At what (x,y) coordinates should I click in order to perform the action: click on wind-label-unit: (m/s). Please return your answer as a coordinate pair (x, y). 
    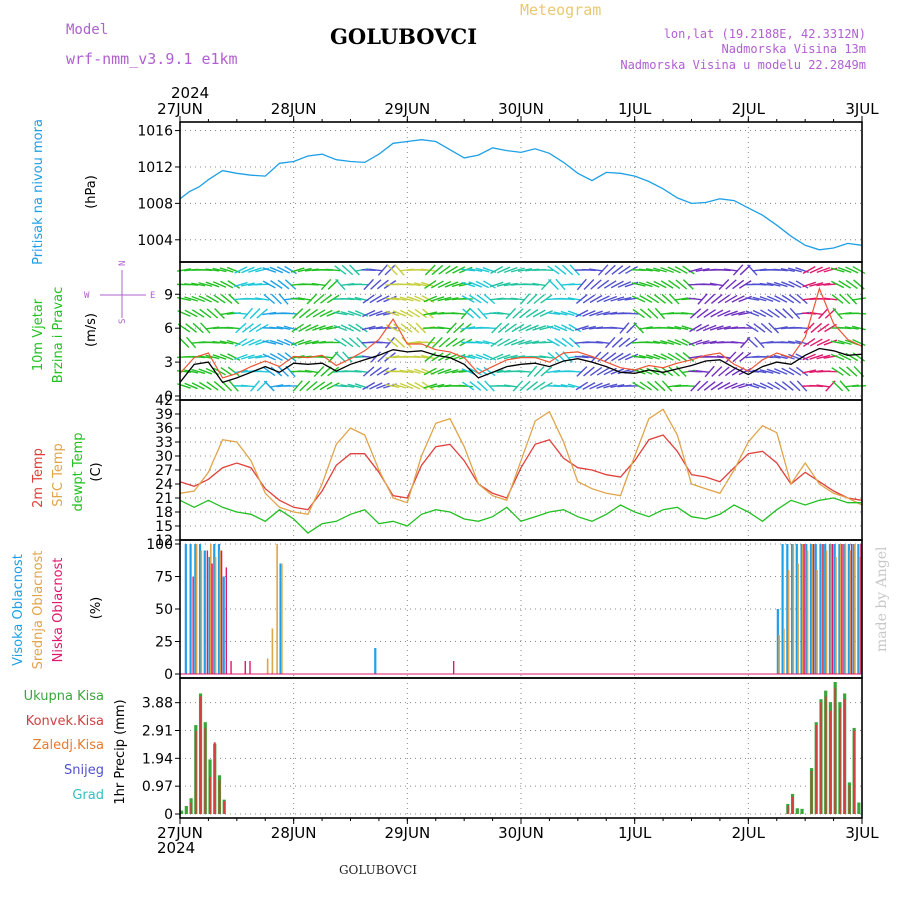
    Looking at the image, I should click on (91, 330).